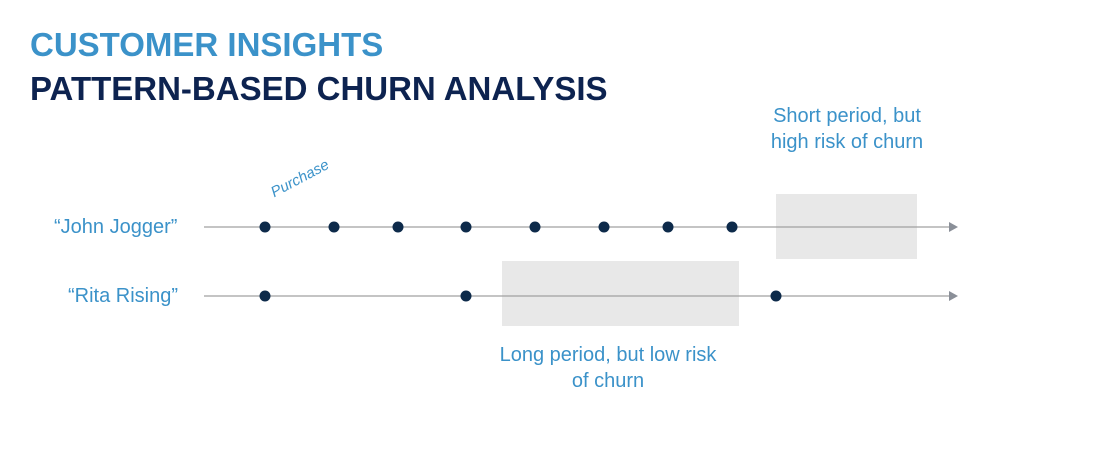 The width and height of the screenshot is (1111, 451). Describe the element at coordinates (847, 129) in the screenshot. I see `short-period-note: Short period, but high risk of churn` at that location.